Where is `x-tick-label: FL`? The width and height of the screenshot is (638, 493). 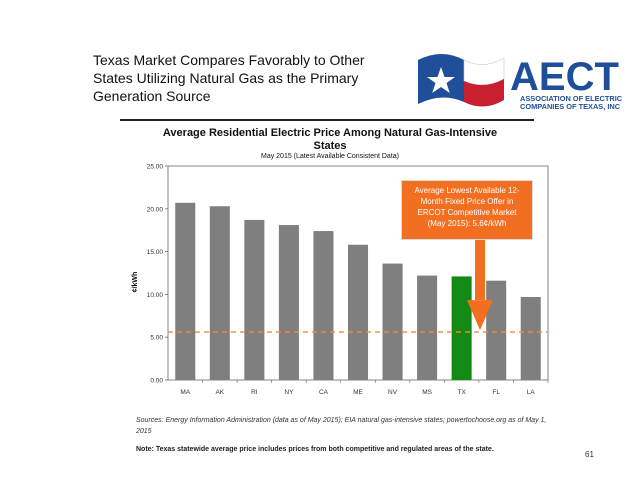
x-tick-label: FL is located at coordinates (496, 392).